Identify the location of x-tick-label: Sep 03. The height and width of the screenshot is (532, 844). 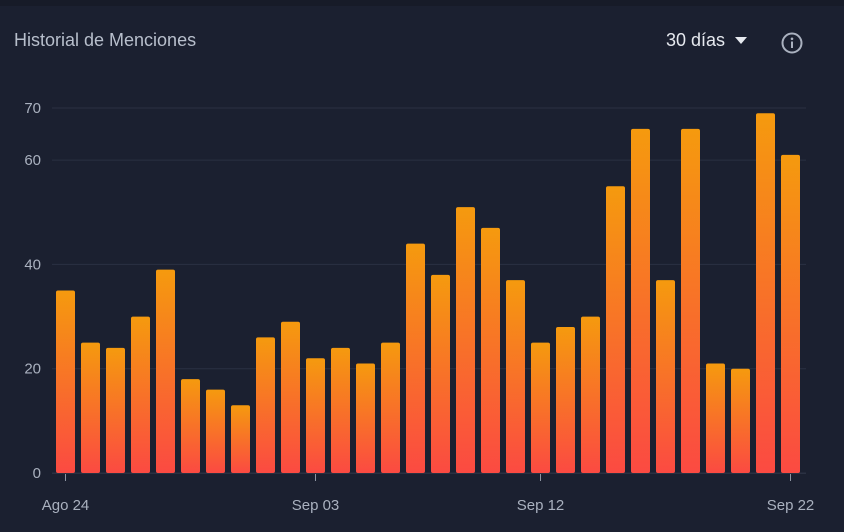
(316, 505).